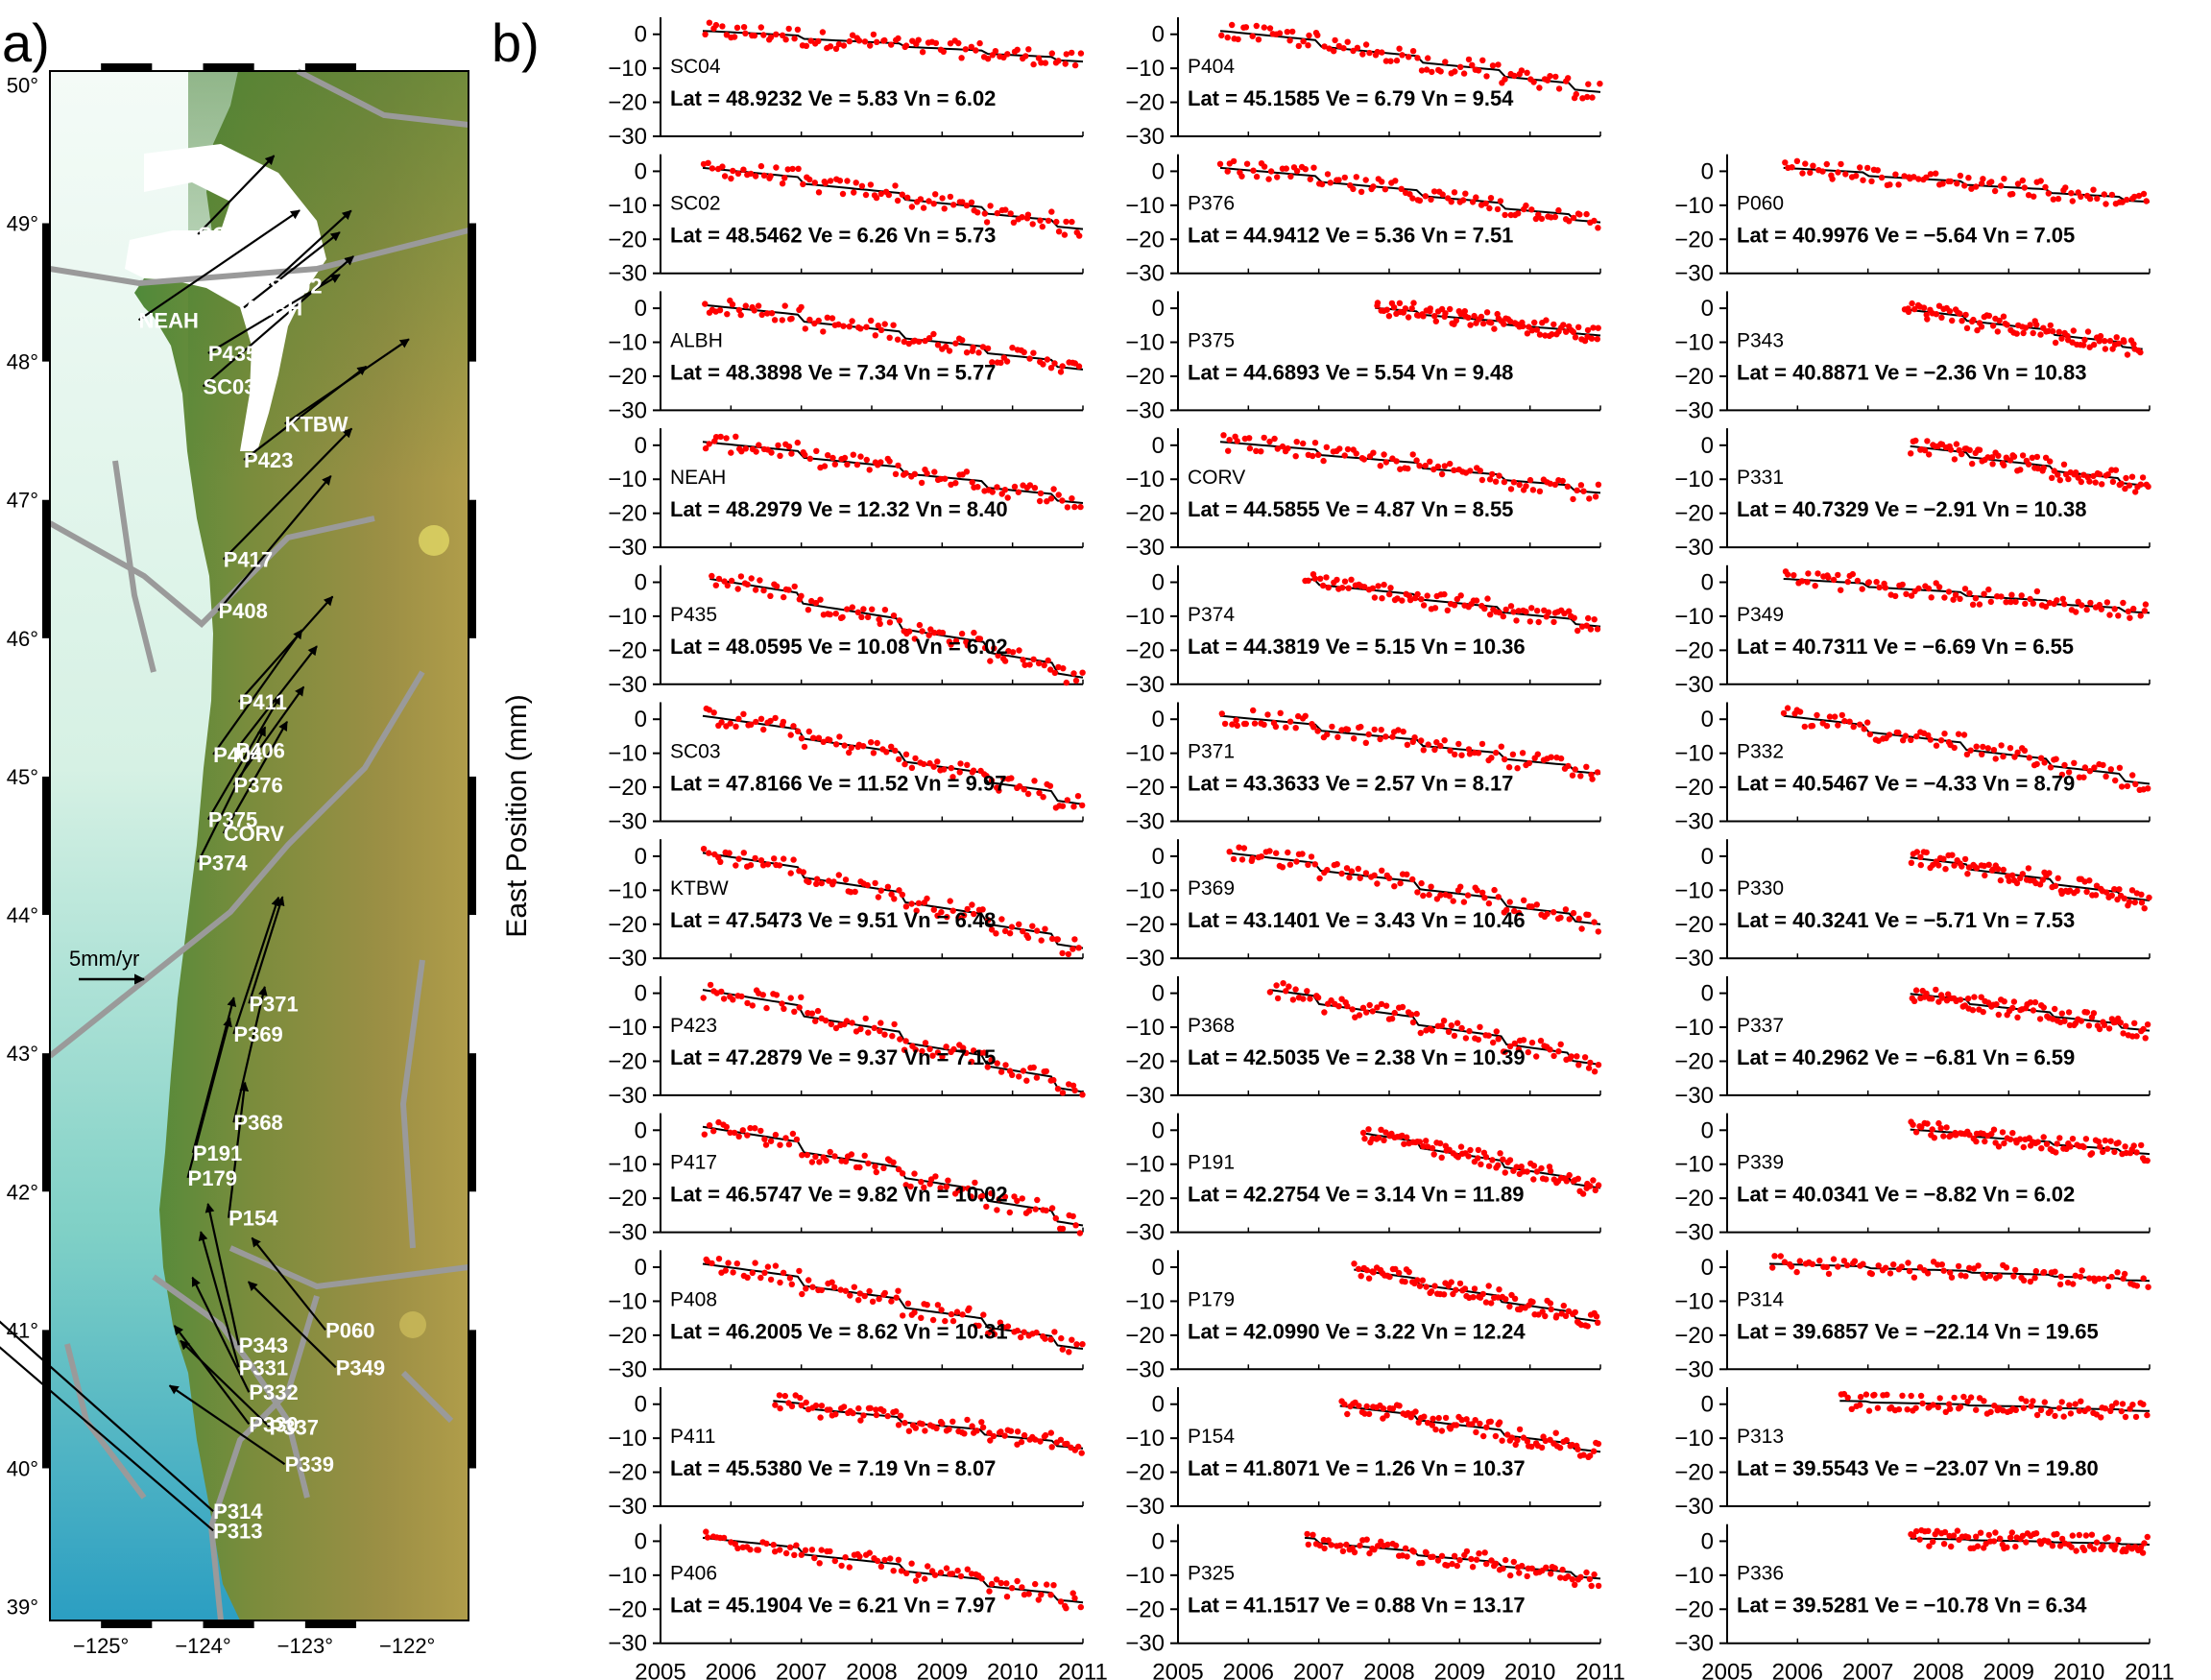 The image size is (2211, 1680). I want to click on station-name: P375, so click(1211, 340).